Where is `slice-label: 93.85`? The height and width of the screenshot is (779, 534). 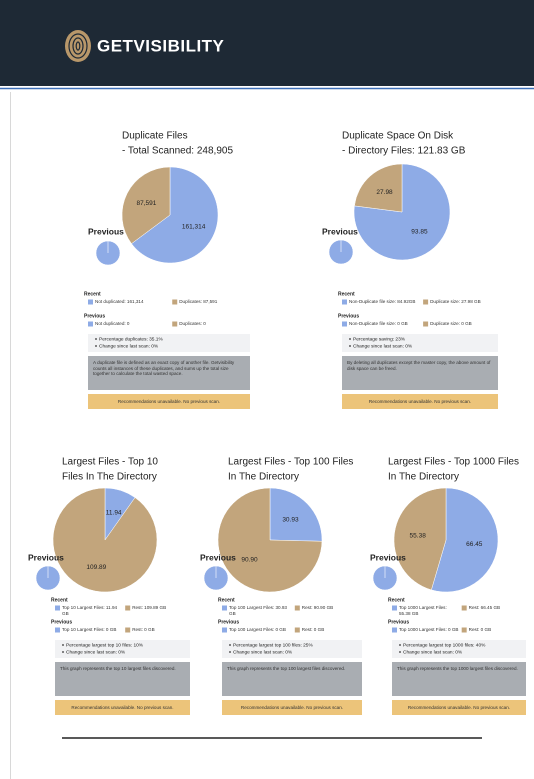 slice-label: 93.85 is located at coordinates (419, 232).